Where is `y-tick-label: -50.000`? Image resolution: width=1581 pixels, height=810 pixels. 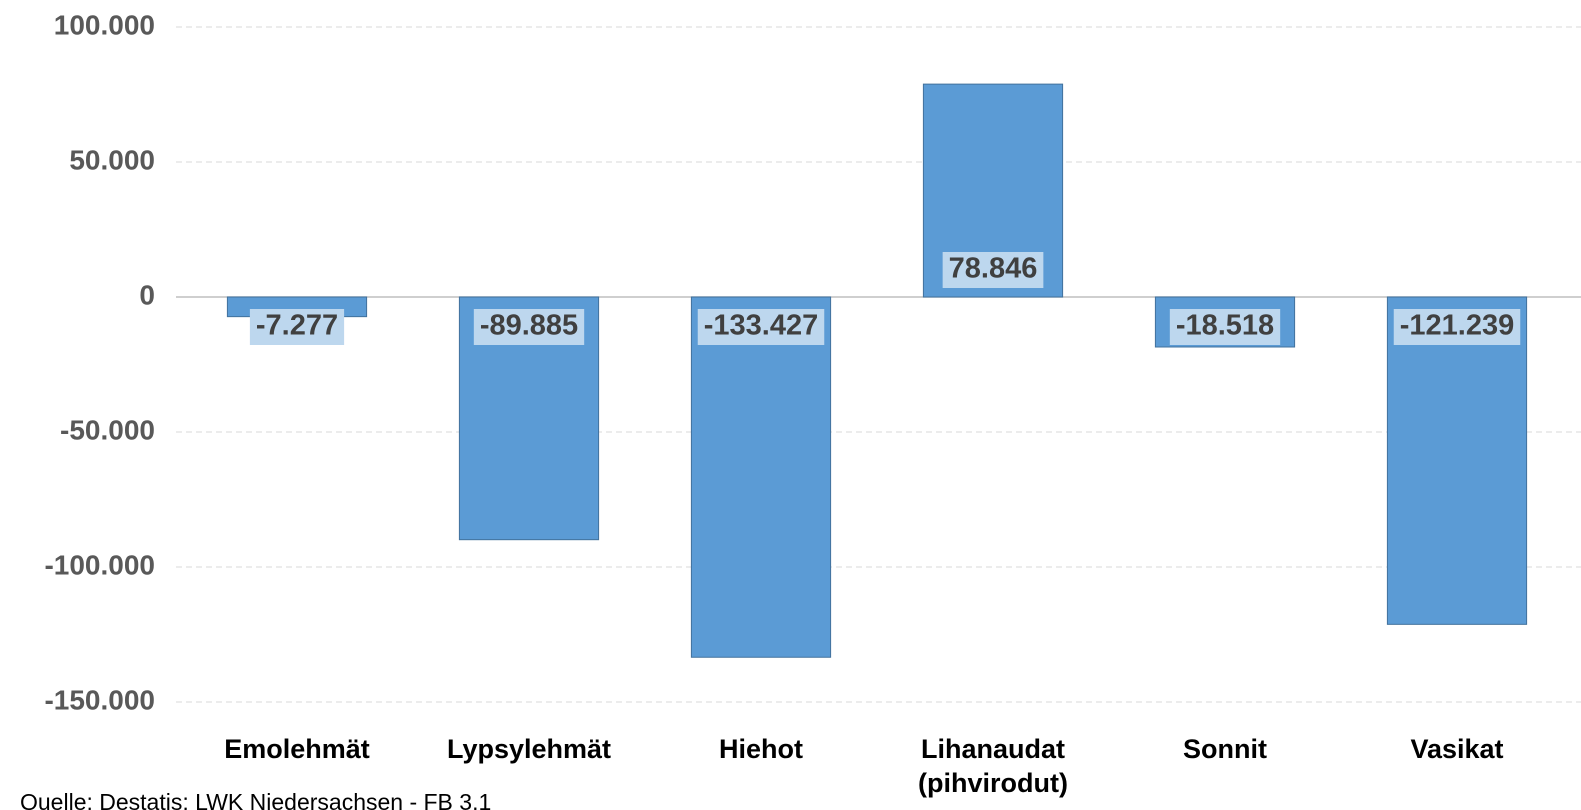
y-tick-label: -50.000 is located at coordinates (107, 429).